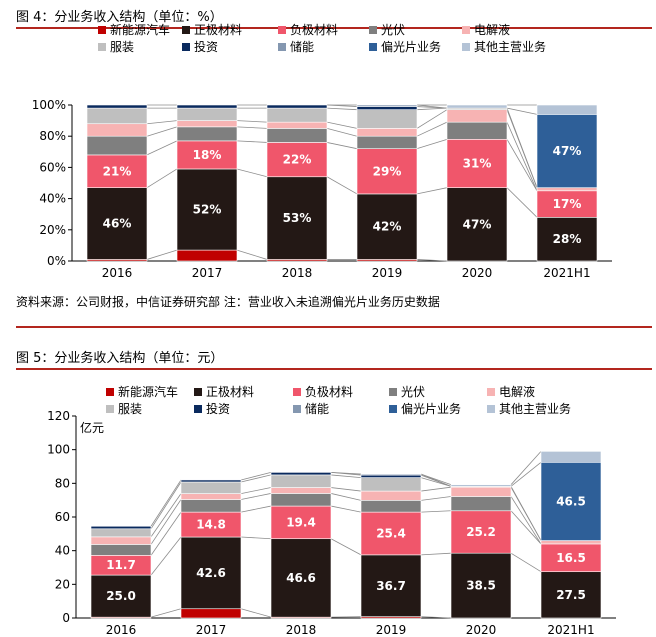 This screenshot has height=637, width=656. I want to click on amount-legend-label: 偏光片业务, so click(431, 408).